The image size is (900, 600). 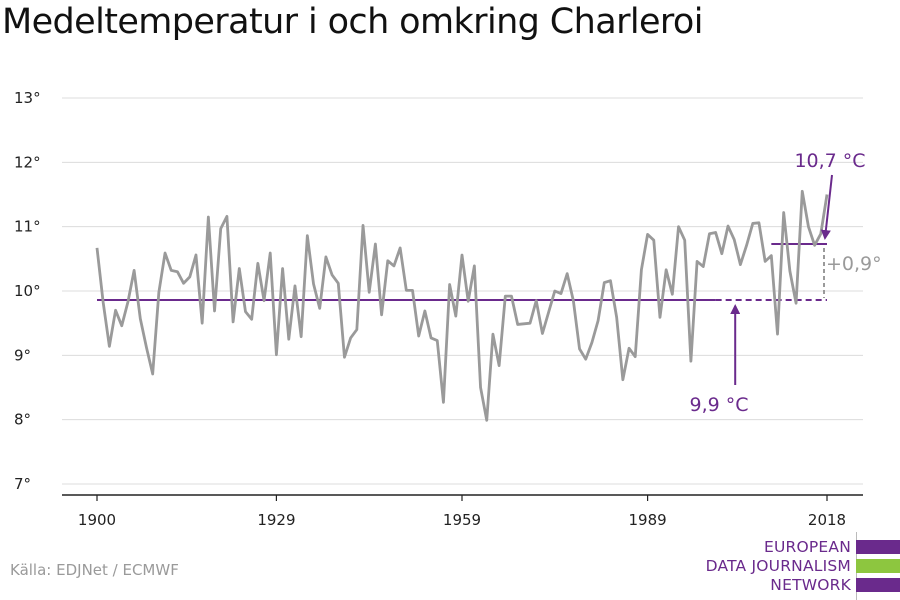 I want to click on y-tick-labels: 7° 8° 9° 10° 11° 12° 13°, so click(x=27, y=291).